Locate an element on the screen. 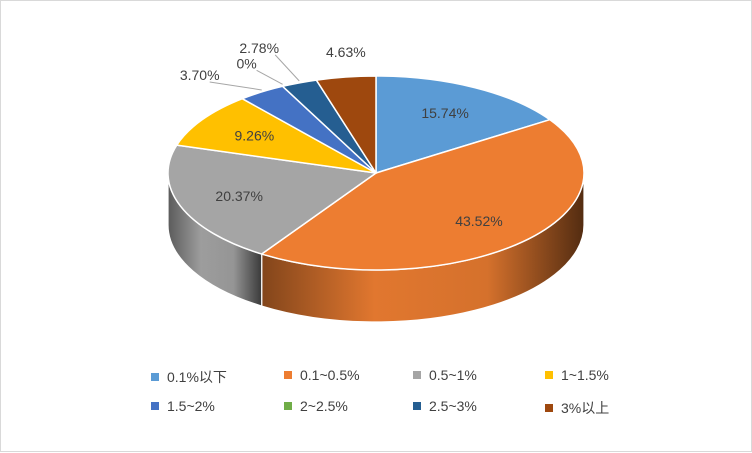 The height and width of the screenshot is (453, 752). legend-label: 2~2.5% is located at coordinates (324, 406).